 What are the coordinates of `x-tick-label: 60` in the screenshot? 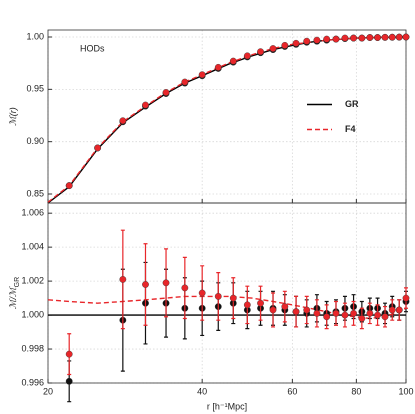 It's located at (292, 391).